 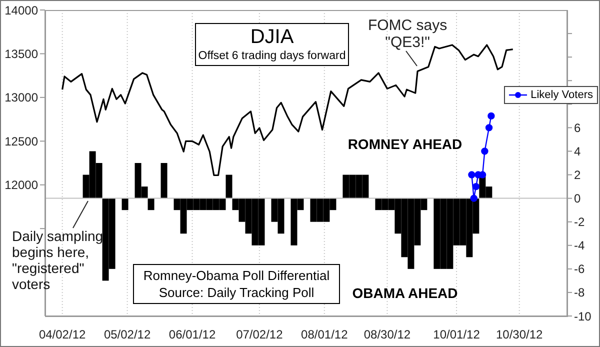 I want to click on x-tick-label: 05/02/12, so click(x=127, y=335).